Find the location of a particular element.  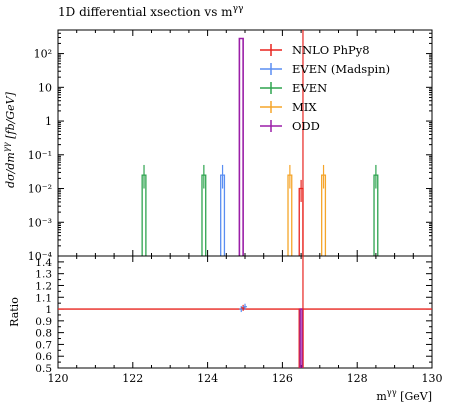

main-y-axis-label: dσ/dmγγ [fb/GeV] is located at coordinates (9, 139).